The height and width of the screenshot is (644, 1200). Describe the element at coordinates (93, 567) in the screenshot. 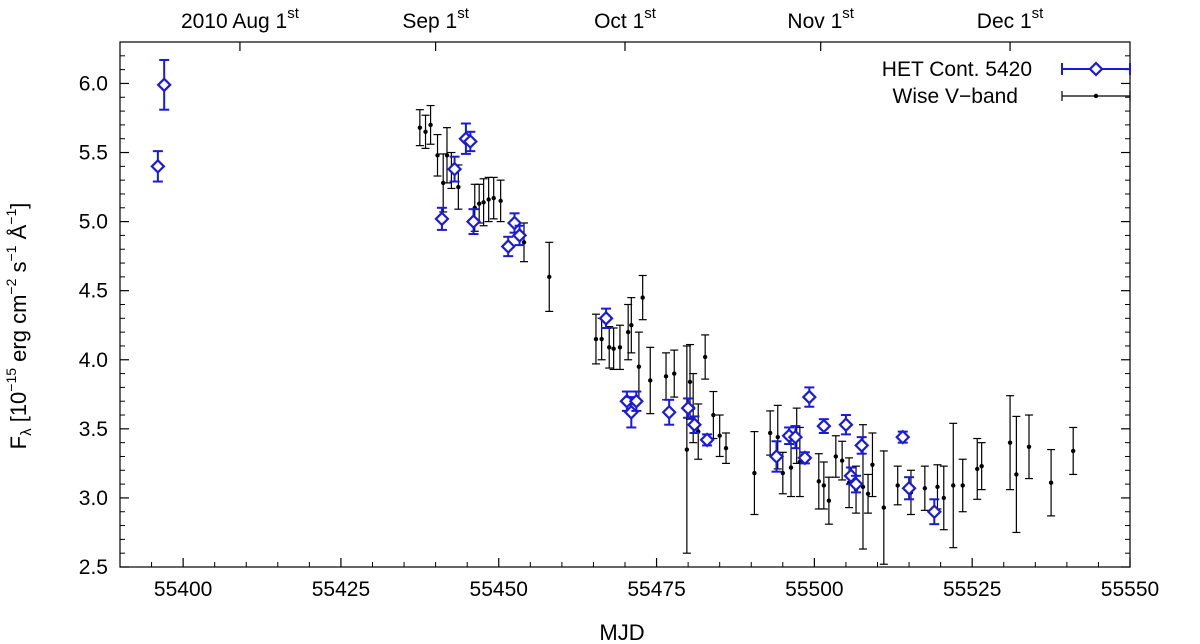

I see `y-tick-label: 2.5` at that location.